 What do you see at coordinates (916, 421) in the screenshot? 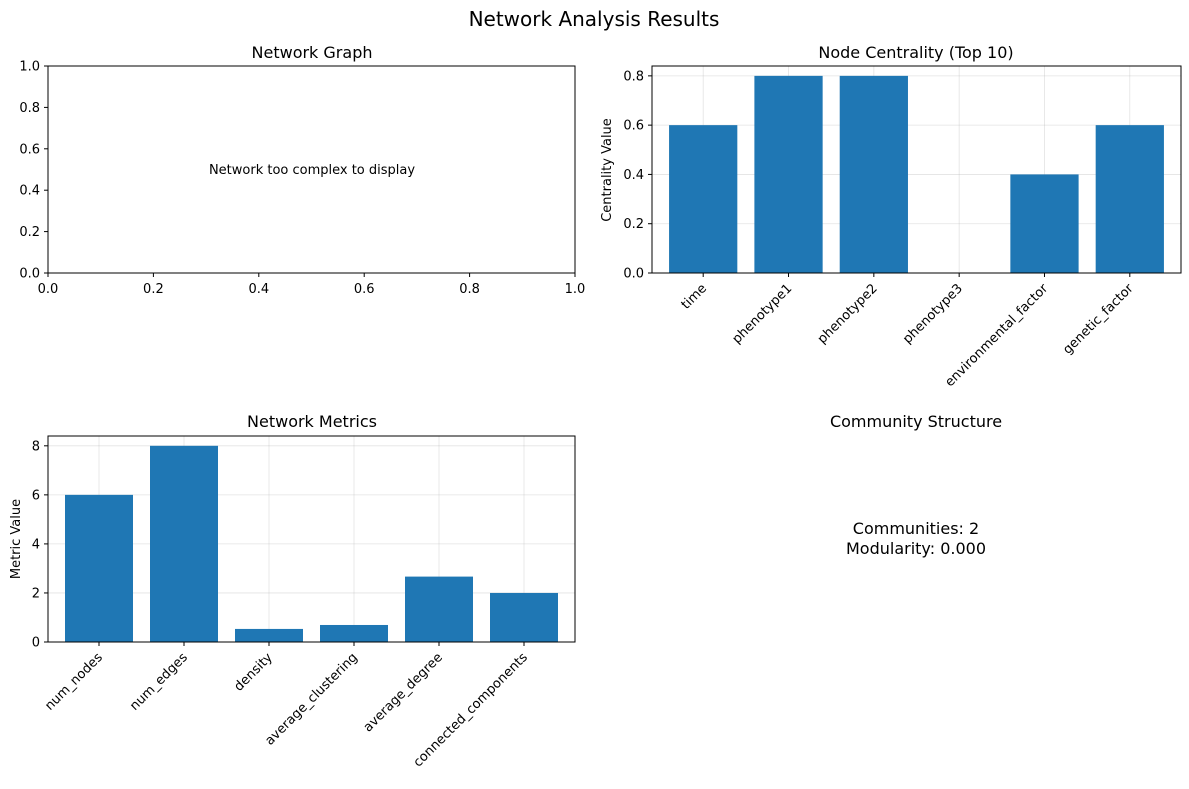
I see `community-structure-title: Community Structure` at bounding box center [916, 421].